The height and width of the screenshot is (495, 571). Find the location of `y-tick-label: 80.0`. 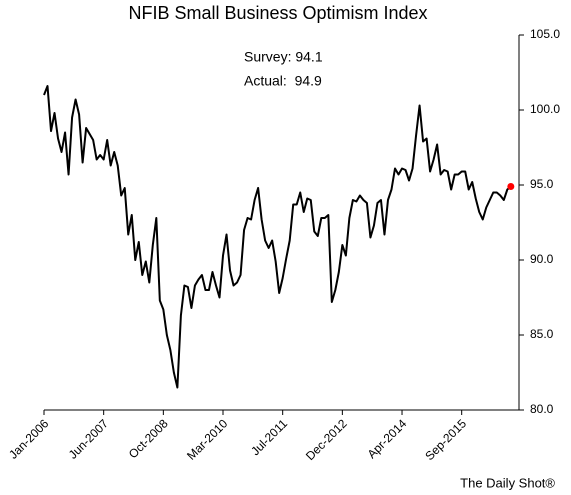

y-tick-label: 80.0 is located at coordinates (542, 409).